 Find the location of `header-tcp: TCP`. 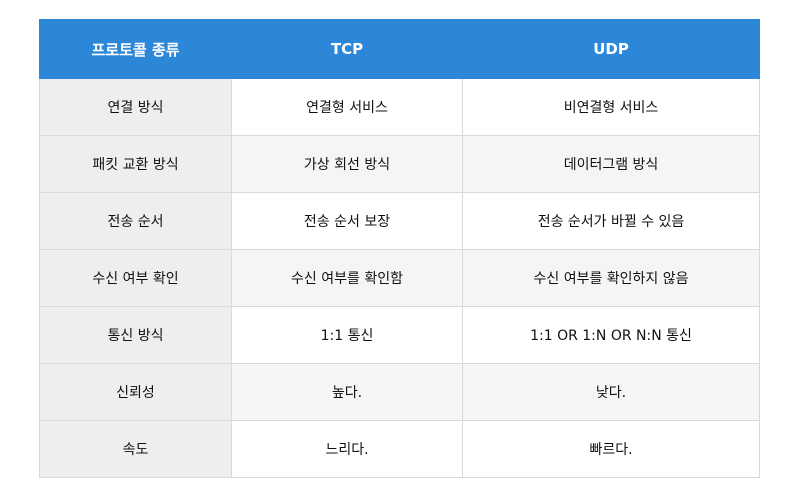

header-tcp: TCP is located at coordinates (347, 49).